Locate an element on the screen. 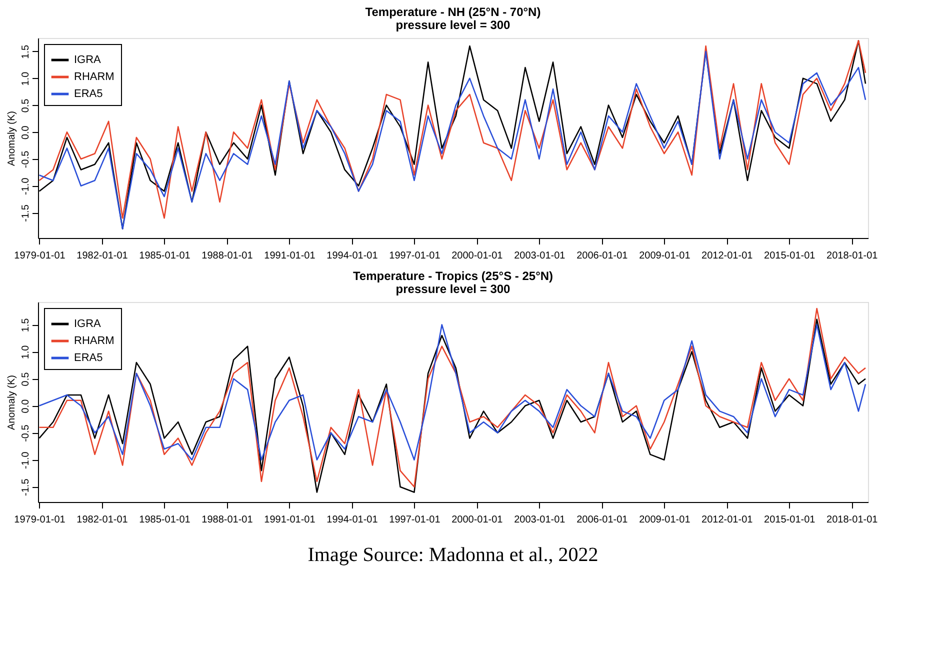  chart-title: Temperature - Tropics (25°S - 25°N) is located at coordinates (453, 276).